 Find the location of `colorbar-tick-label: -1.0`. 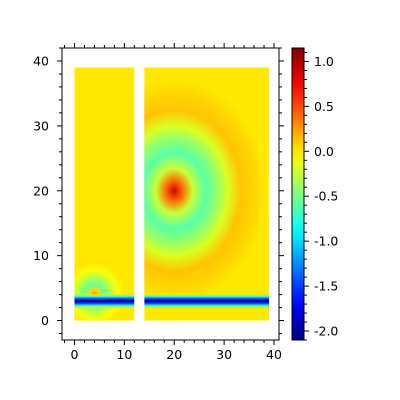

colorbar-tick-label: -1.0 is located at coordinates (326, 241).